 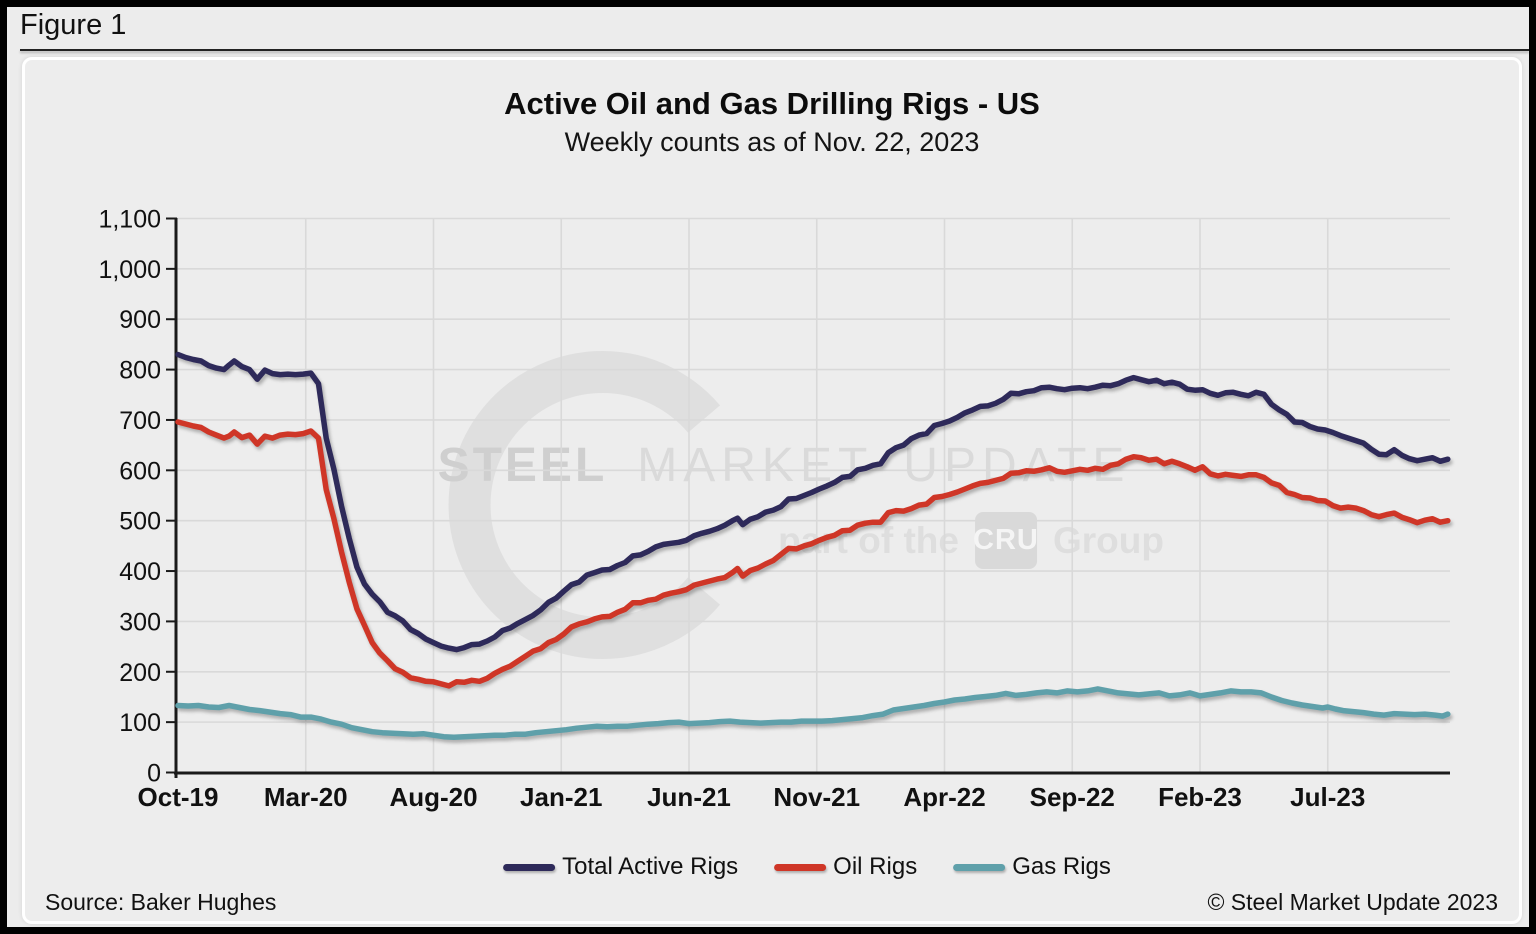 I want to click on watermark-wordmark: STEEL MARKET UPDATE, so click(x=784, y=465).